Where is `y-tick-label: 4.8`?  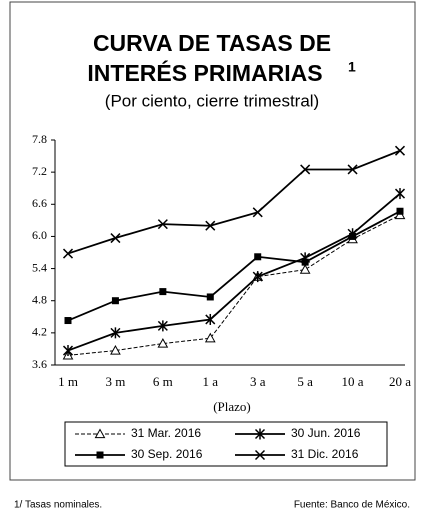 y-tick-label: 4.8 is located at coordinates (39, 299).